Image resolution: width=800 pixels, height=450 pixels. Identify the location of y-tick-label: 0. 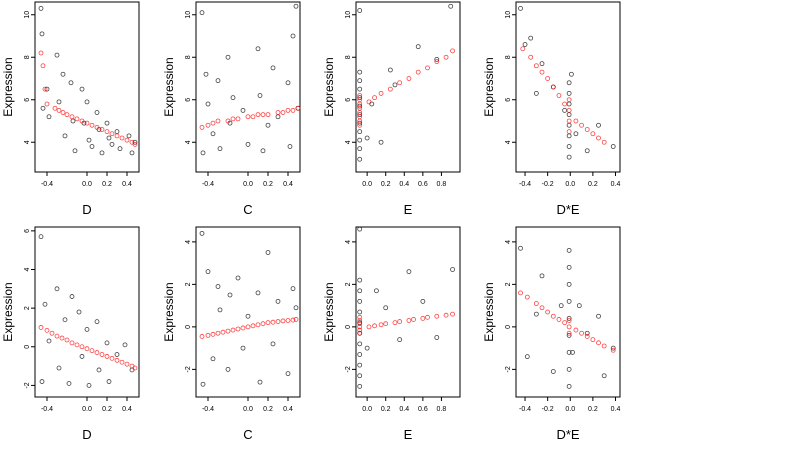
(188, 327).